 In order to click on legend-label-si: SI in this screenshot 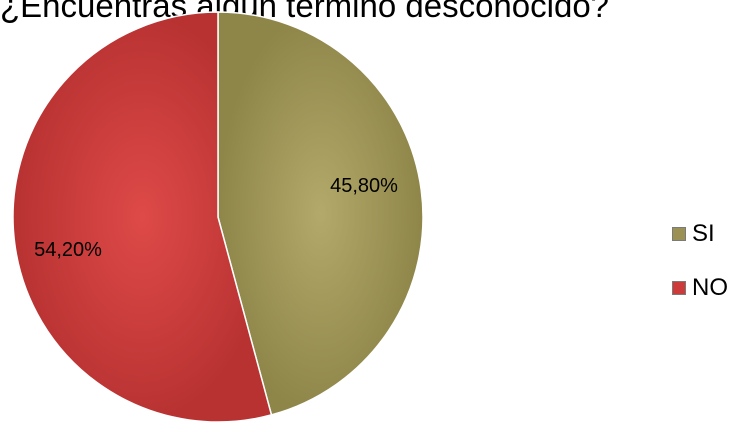, I will do `click(703, 233)`.